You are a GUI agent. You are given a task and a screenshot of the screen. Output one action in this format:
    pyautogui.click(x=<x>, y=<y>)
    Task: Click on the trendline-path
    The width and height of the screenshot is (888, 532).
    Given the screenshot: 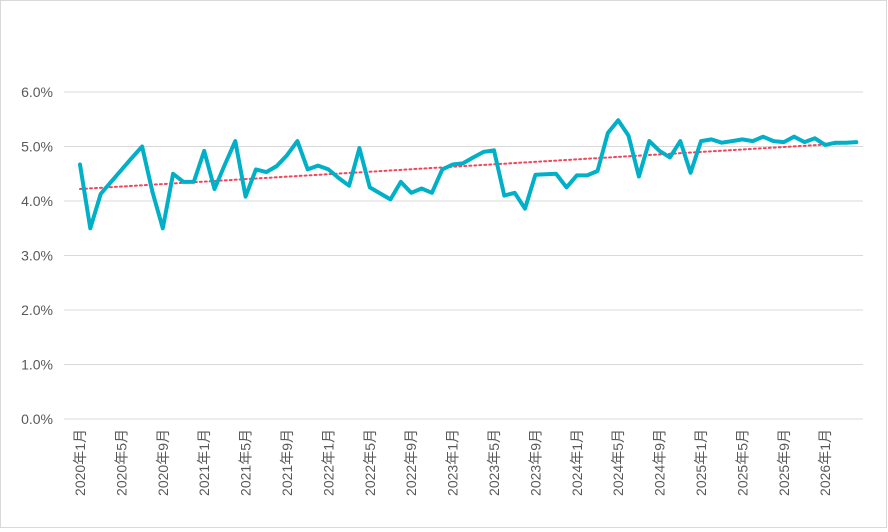 What is the action you would take?
    pyautogui.click(x=468, y=166)
    